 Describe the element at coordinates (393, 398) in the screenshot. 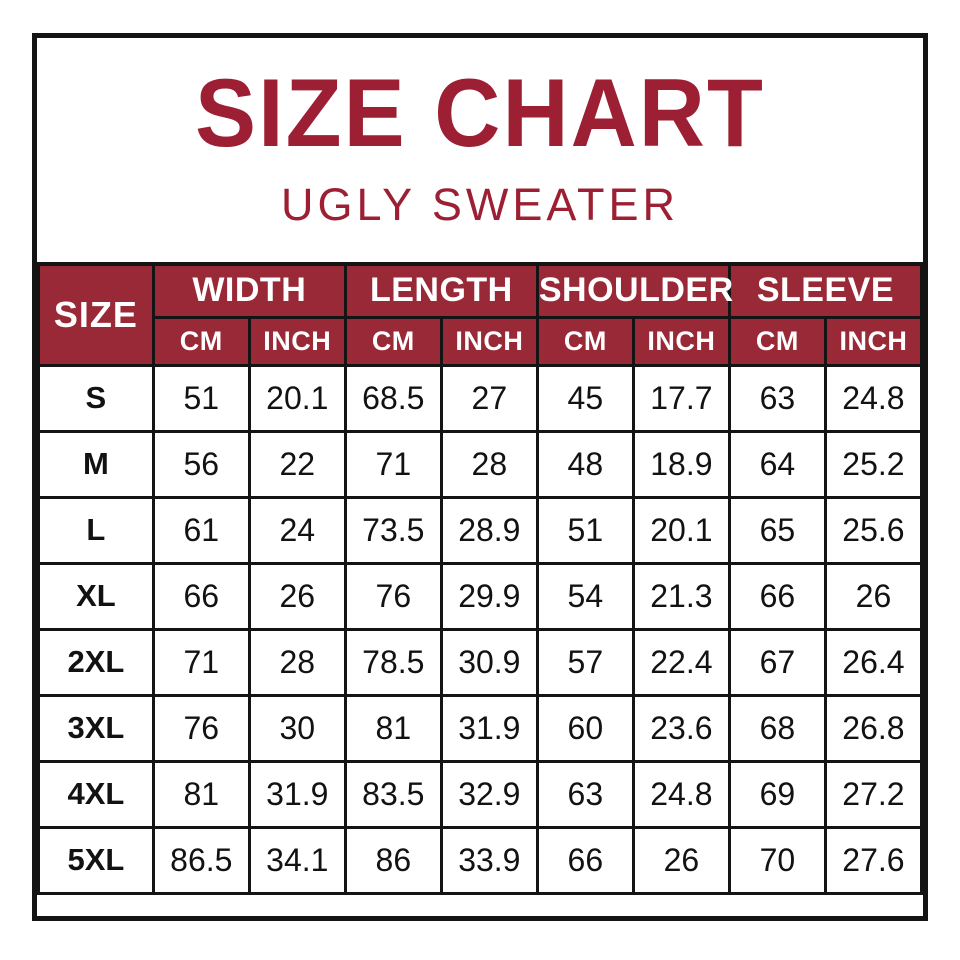

I see `measurement-cell: 68.5` at that location.